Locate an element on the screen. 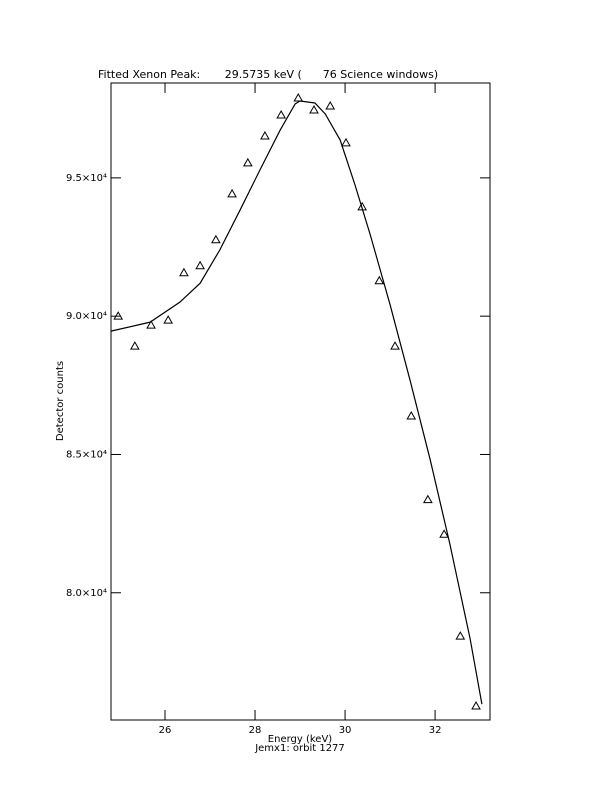 This screenshot has width=612, height=792. y-tick-label: 8.5×10⁴ is located at coordinates (86, 454).